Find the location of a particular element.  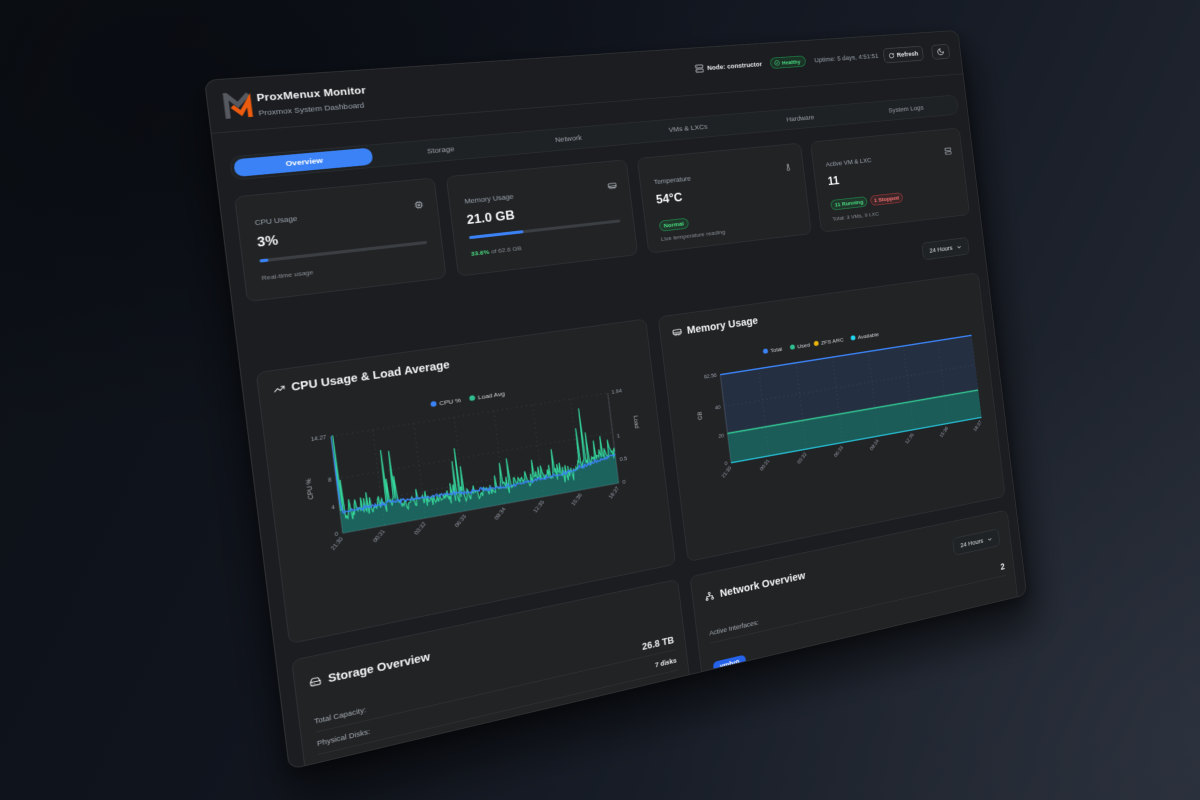

svg-text: GB is located at coordinates (700, 416).